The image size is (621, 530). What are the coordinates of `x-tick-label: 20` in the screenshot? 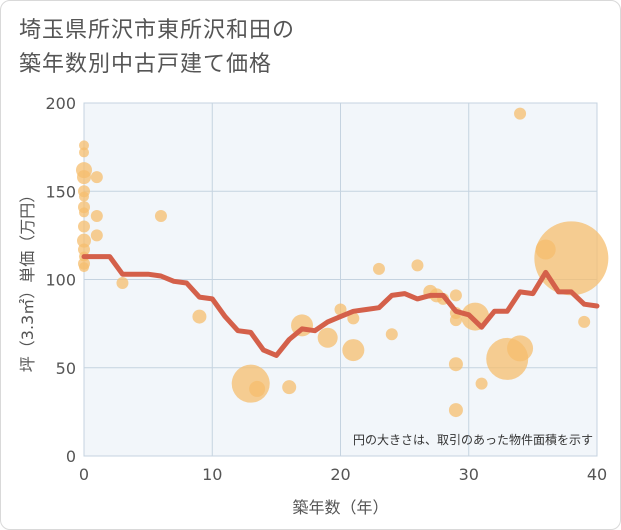 It's located at (340, 474).